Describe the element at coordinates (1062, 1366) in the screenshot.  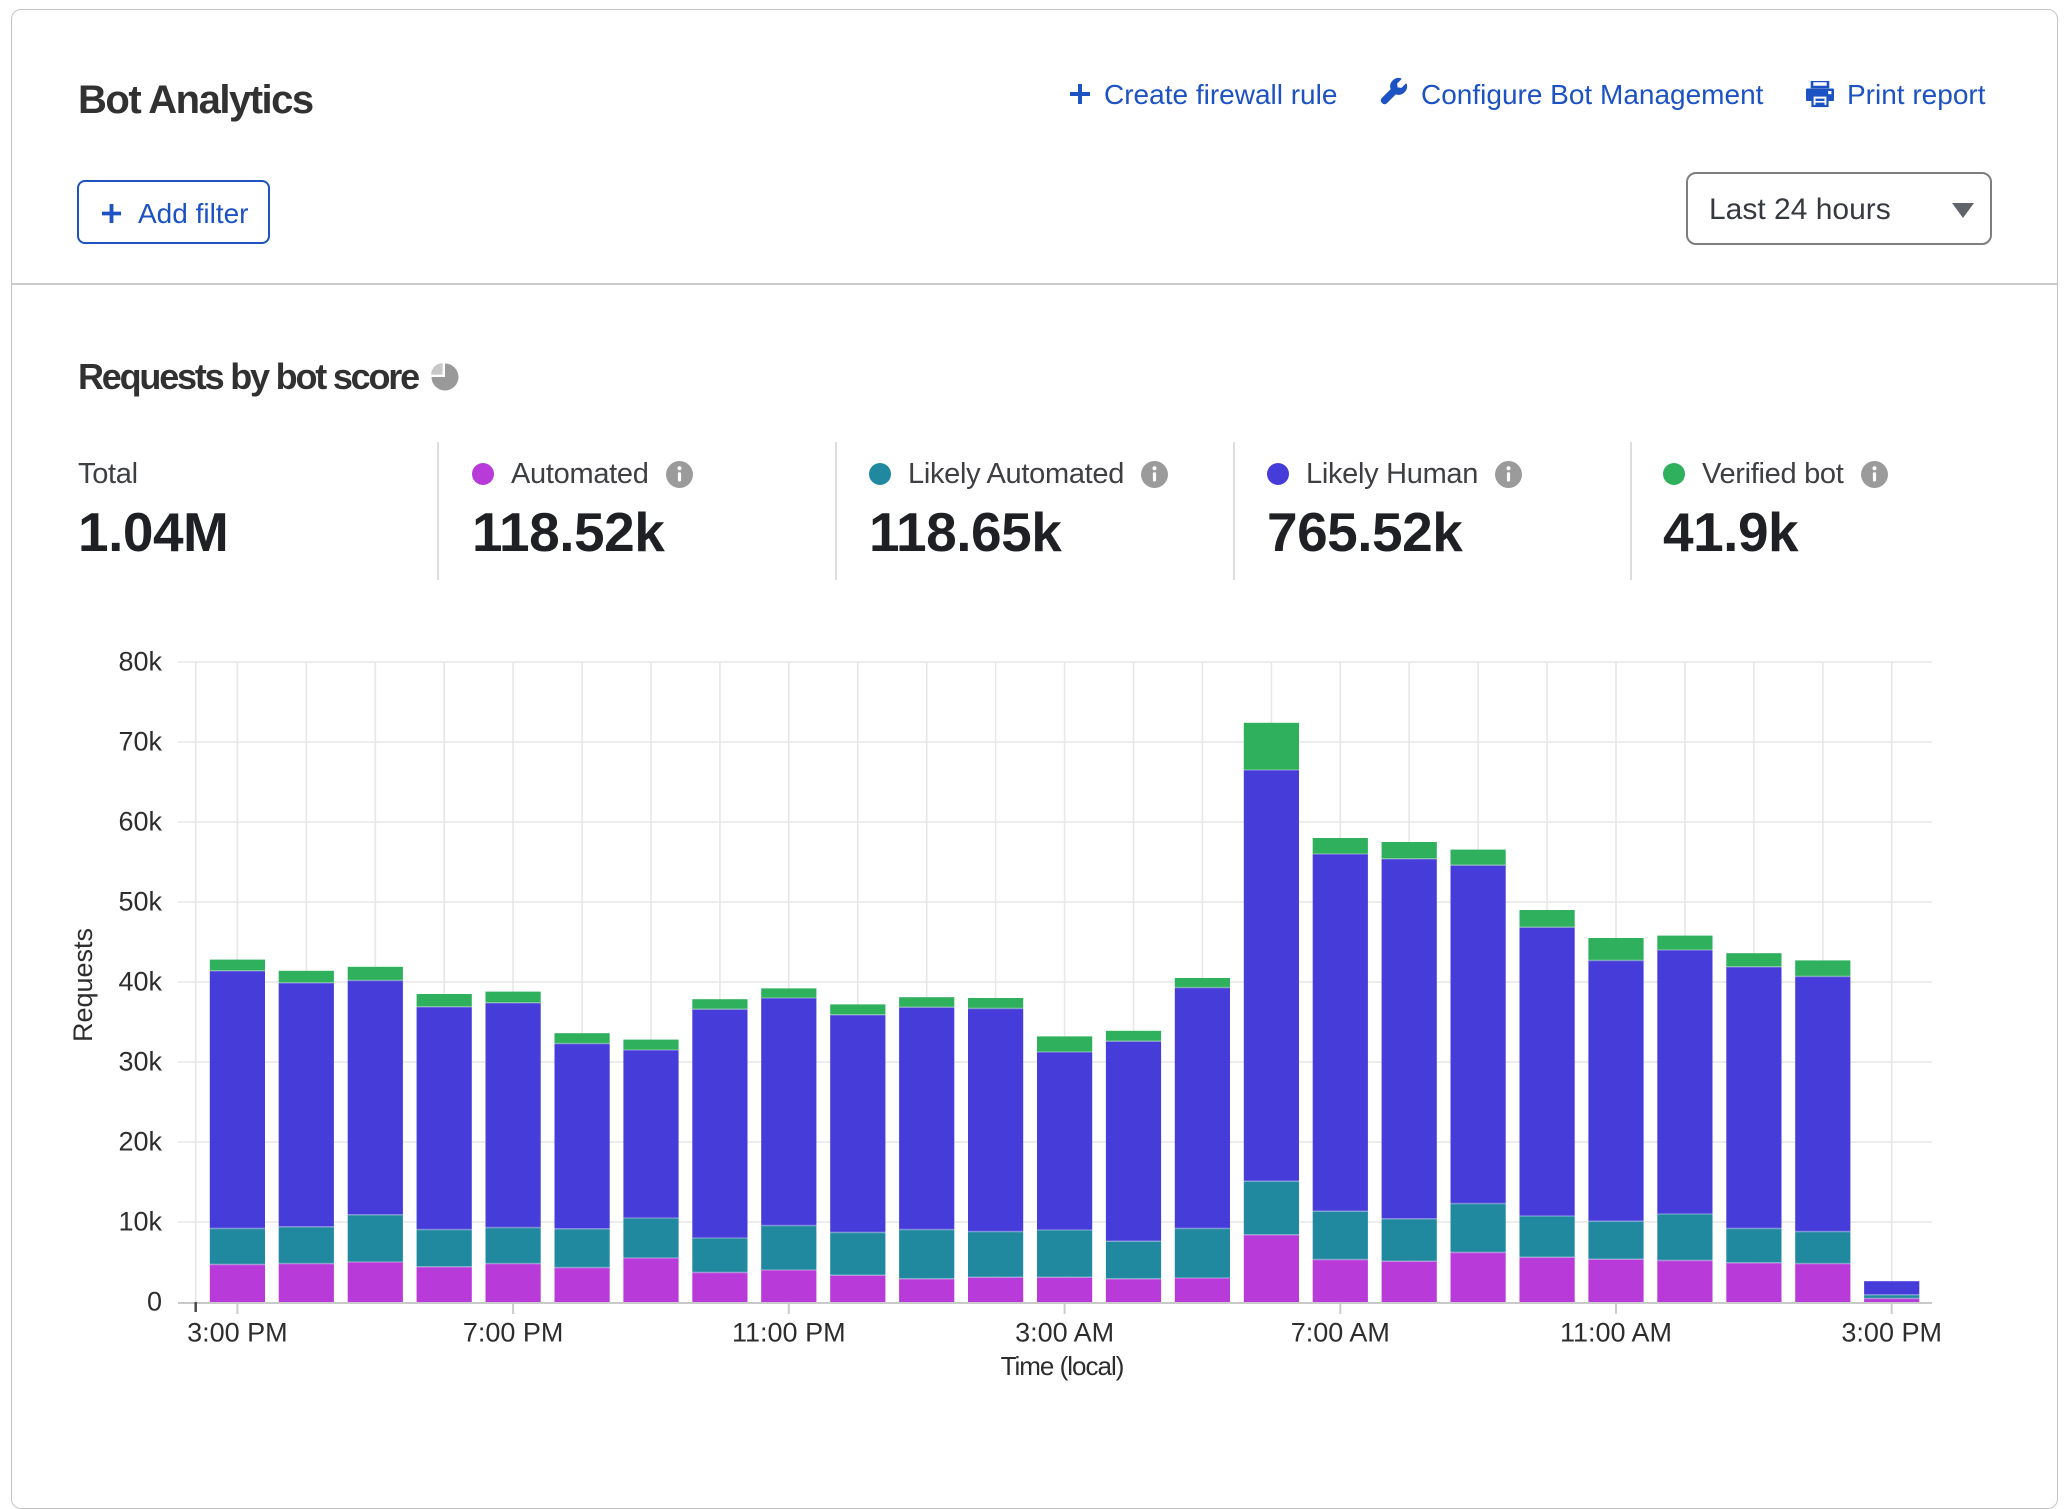
I see `svg-text: Time (local)` at that location.